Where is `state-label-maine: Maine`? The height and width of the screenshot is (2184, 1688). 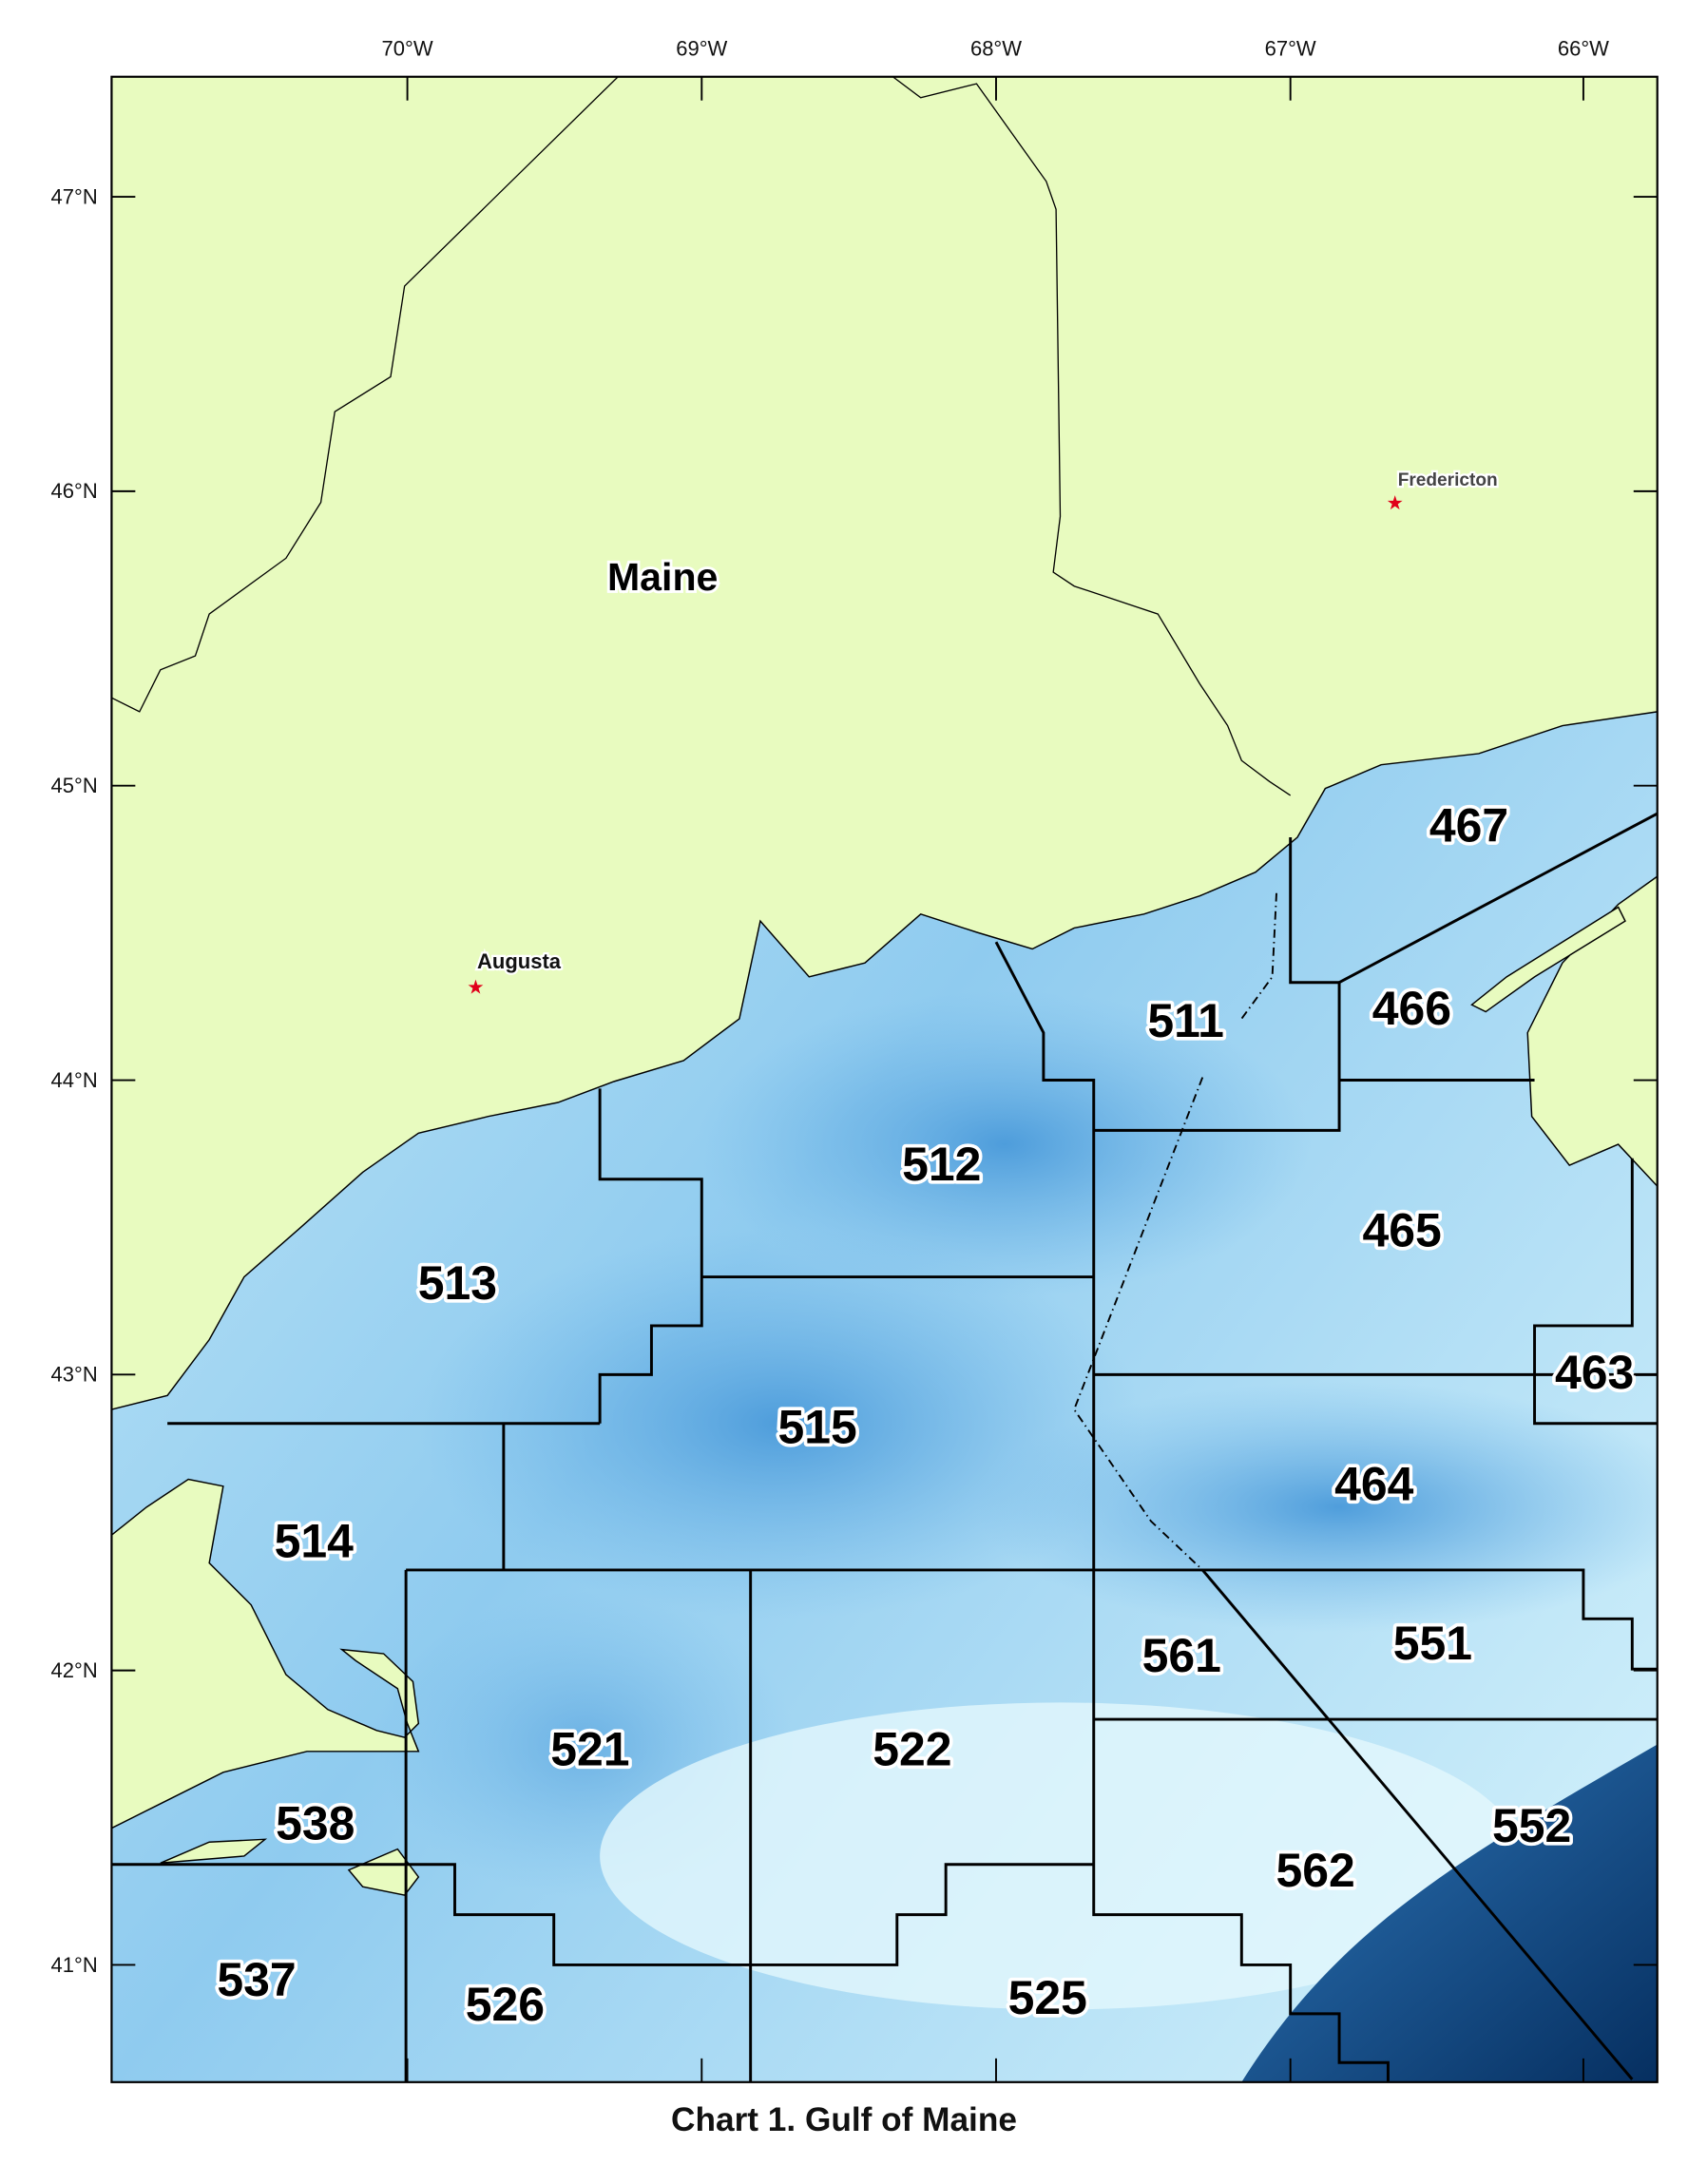 state-label-maine: Maine is located at coordinates (662, 577).